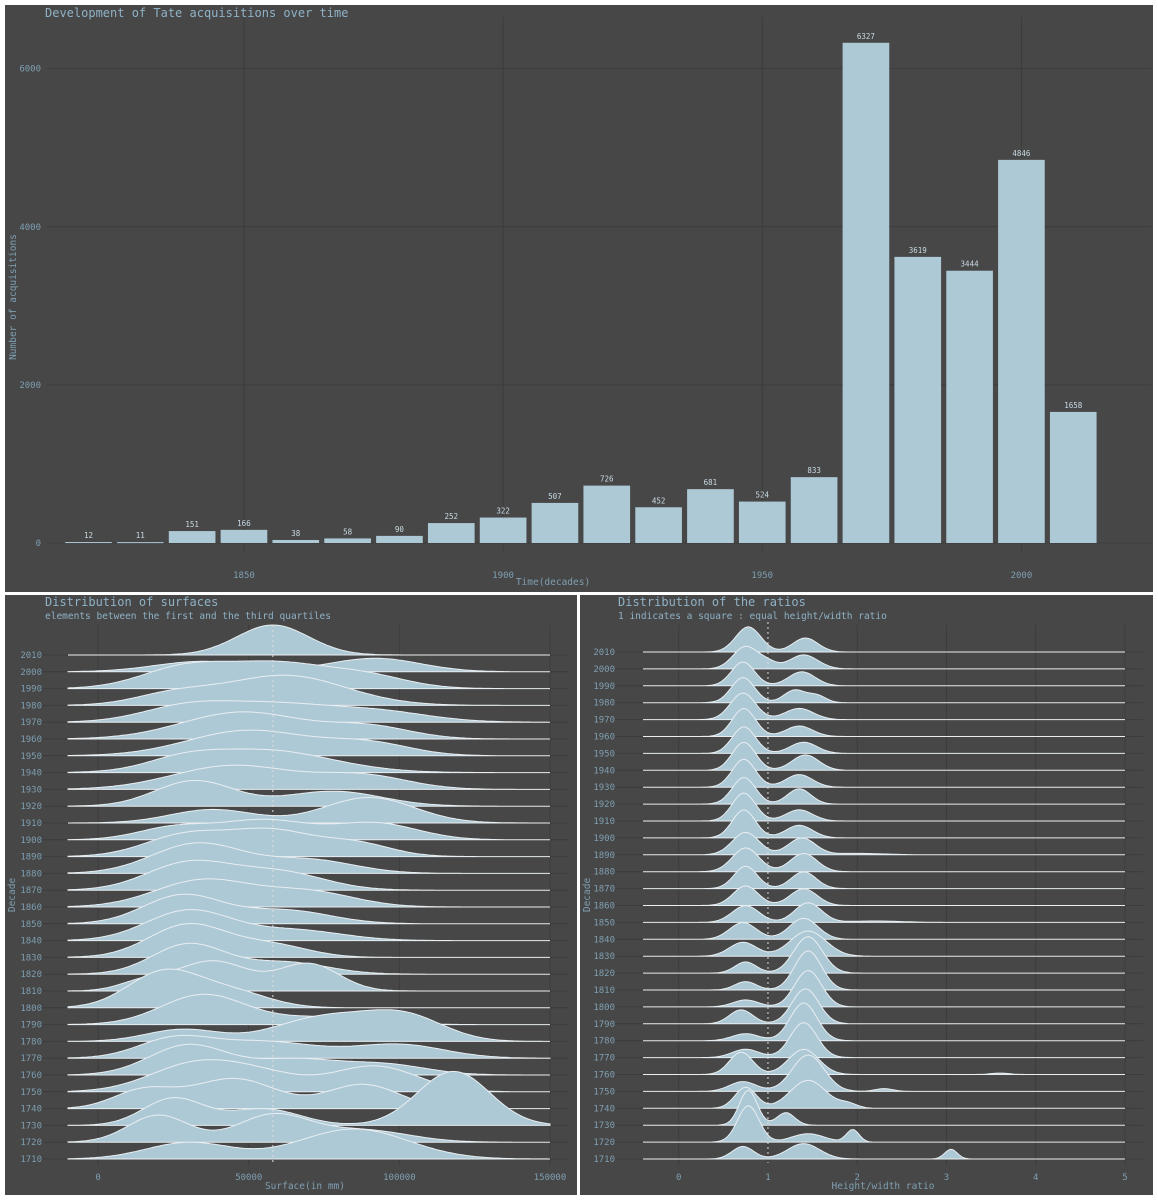 This screenshot has width=1158, height=1200. I want to click on ridge-x-tick-label: 100000, so click(399, 1178).